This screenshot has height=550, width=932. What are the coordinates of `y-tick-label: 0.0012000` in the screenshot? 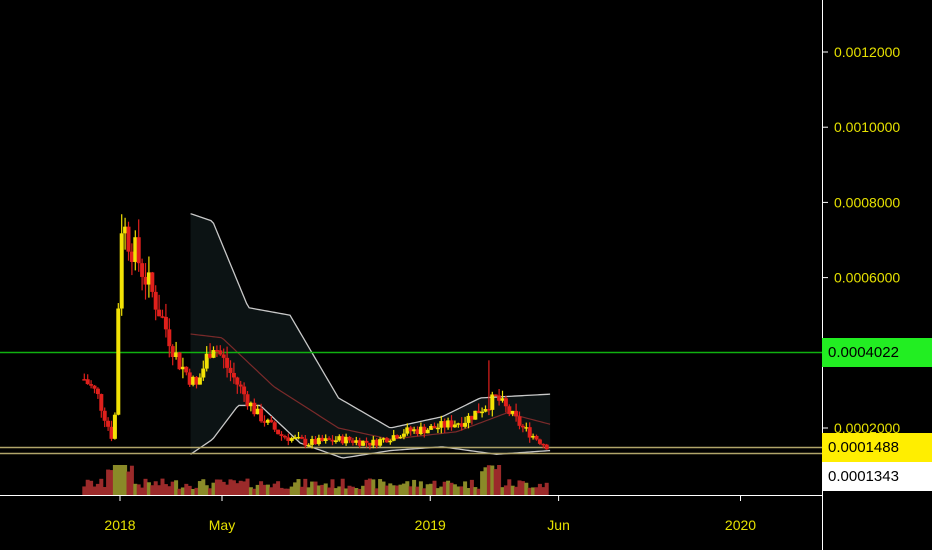 It's located at (867, 52).